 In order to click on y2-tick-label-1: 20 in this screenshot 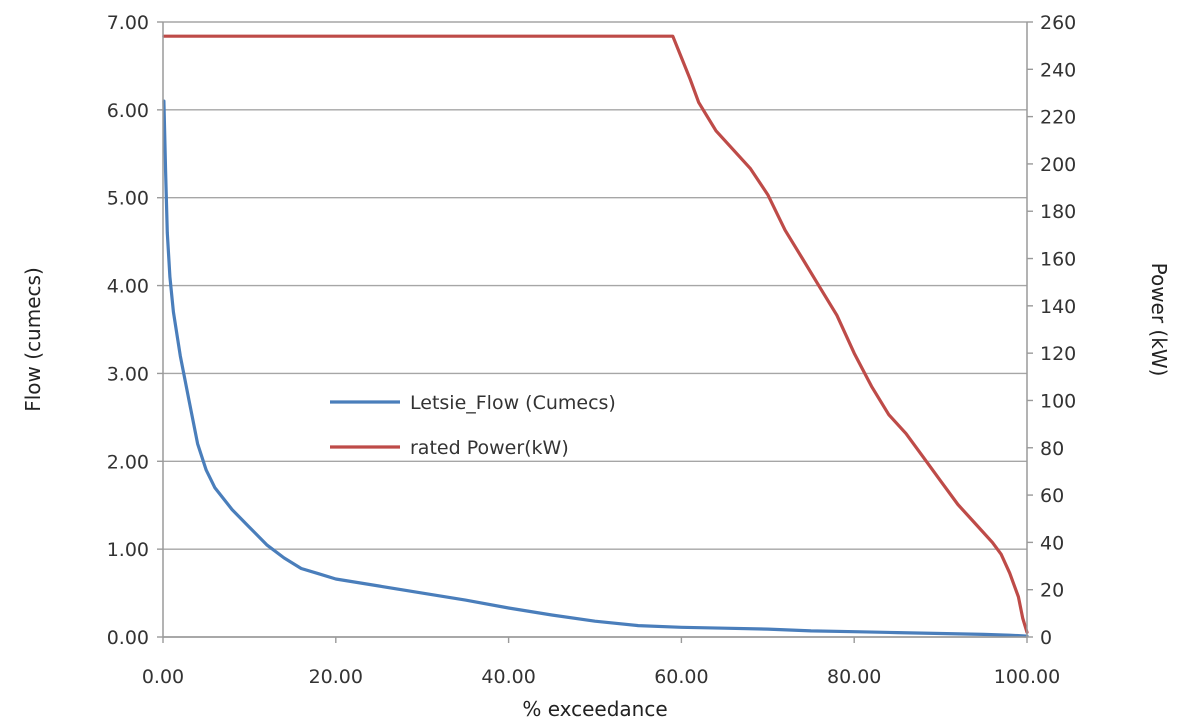, I will do `click(1052, 591)`.